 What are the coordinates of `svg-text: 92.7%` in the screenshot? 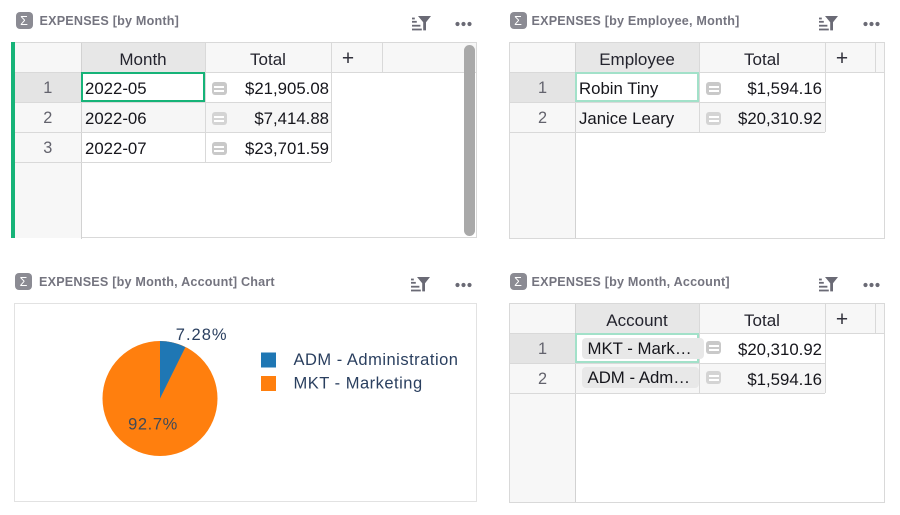 It's located at (153, 424).